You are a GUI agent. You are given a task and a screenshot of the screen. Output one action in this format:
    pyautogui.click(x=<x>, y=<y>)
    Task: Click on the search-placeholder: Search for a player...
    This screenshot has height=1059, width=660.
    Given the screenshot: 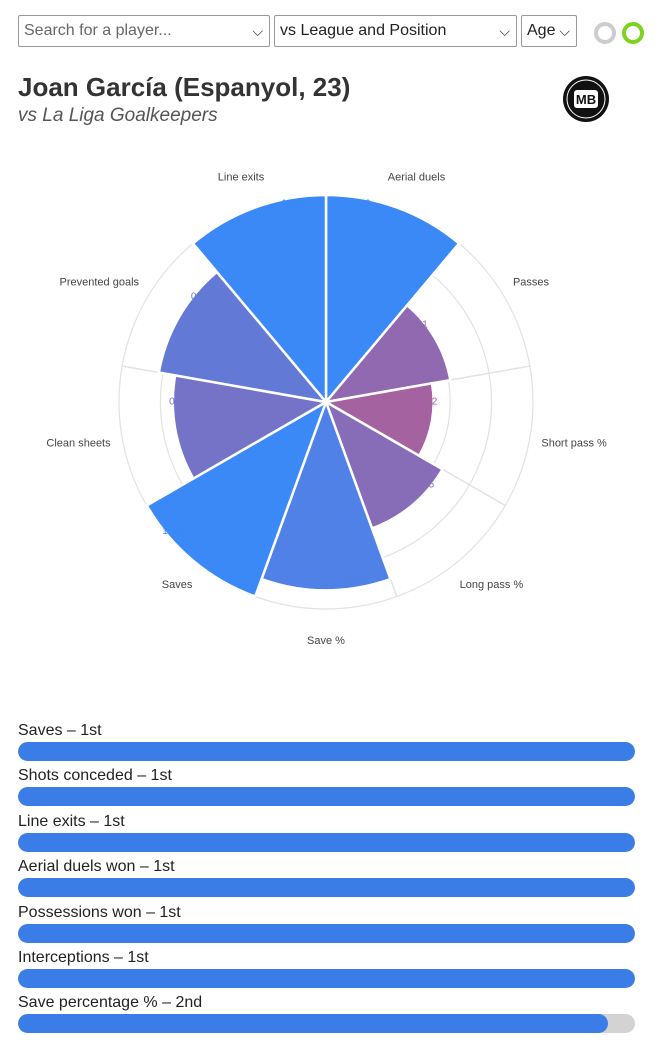 What is the action you would take?
    pyautogui.click(x=98, y=30)
    